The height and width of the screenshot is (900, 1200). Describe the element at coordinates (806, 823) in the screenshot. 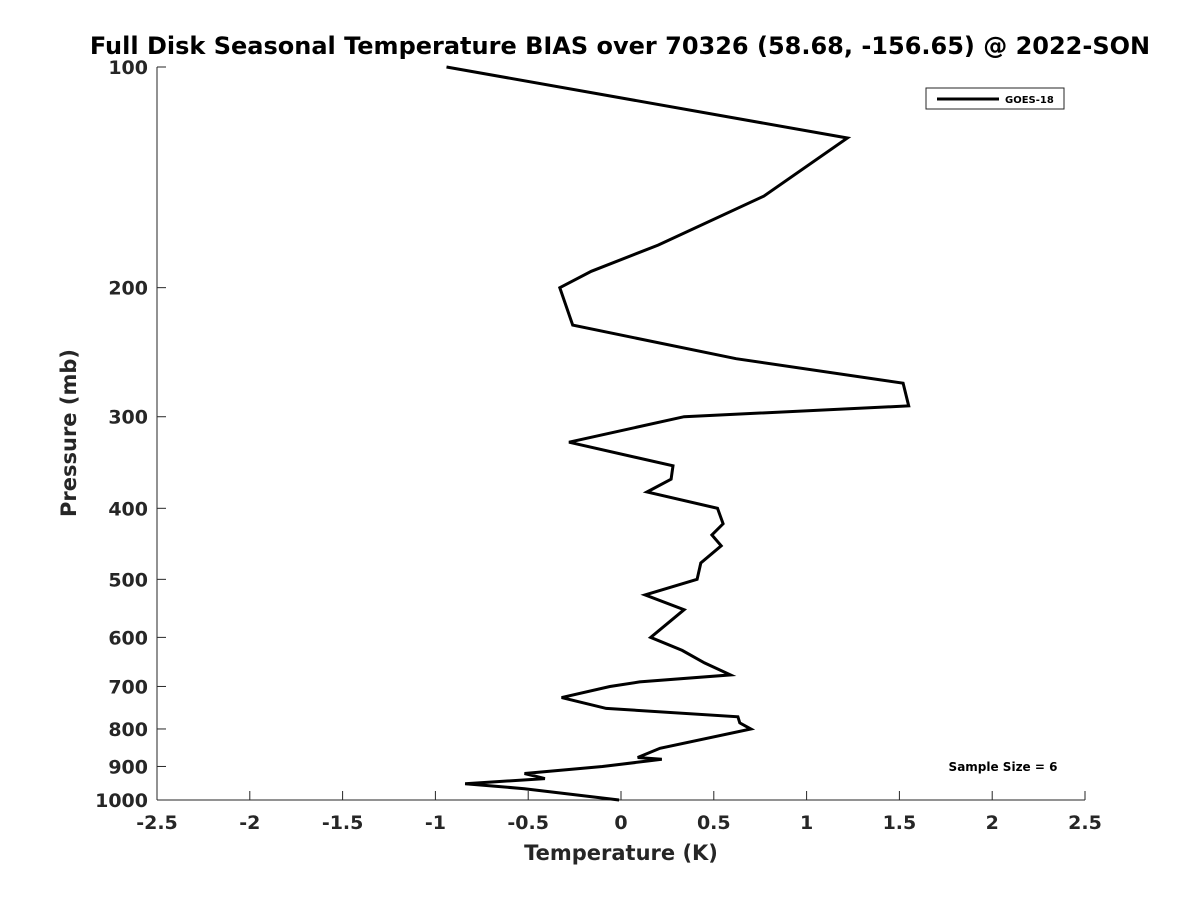

I see `x-tick-label: 1` at that location.